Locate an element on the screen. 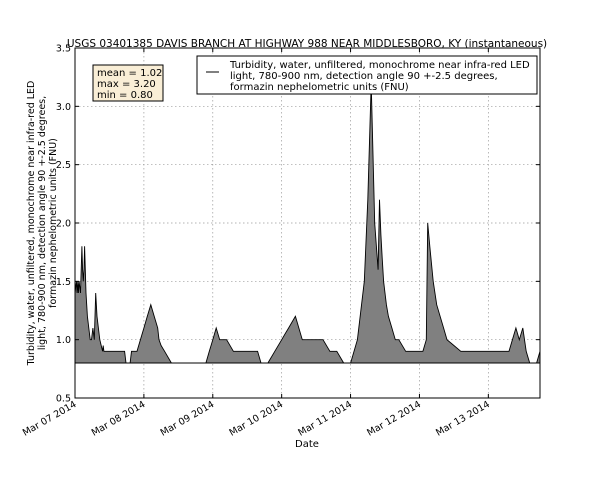  x-tick-label: Mar 07 2014 is located at coordinates (50, 419).